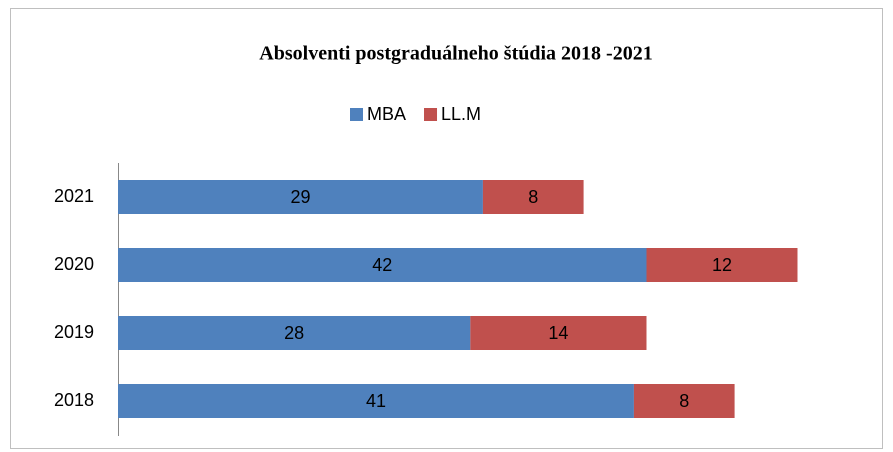 The image size is (893, 452). What do you see at coordinates (74, 332) in the screenshot?
I see `y-tick-label: 2019` at bounding box center [74, 332].